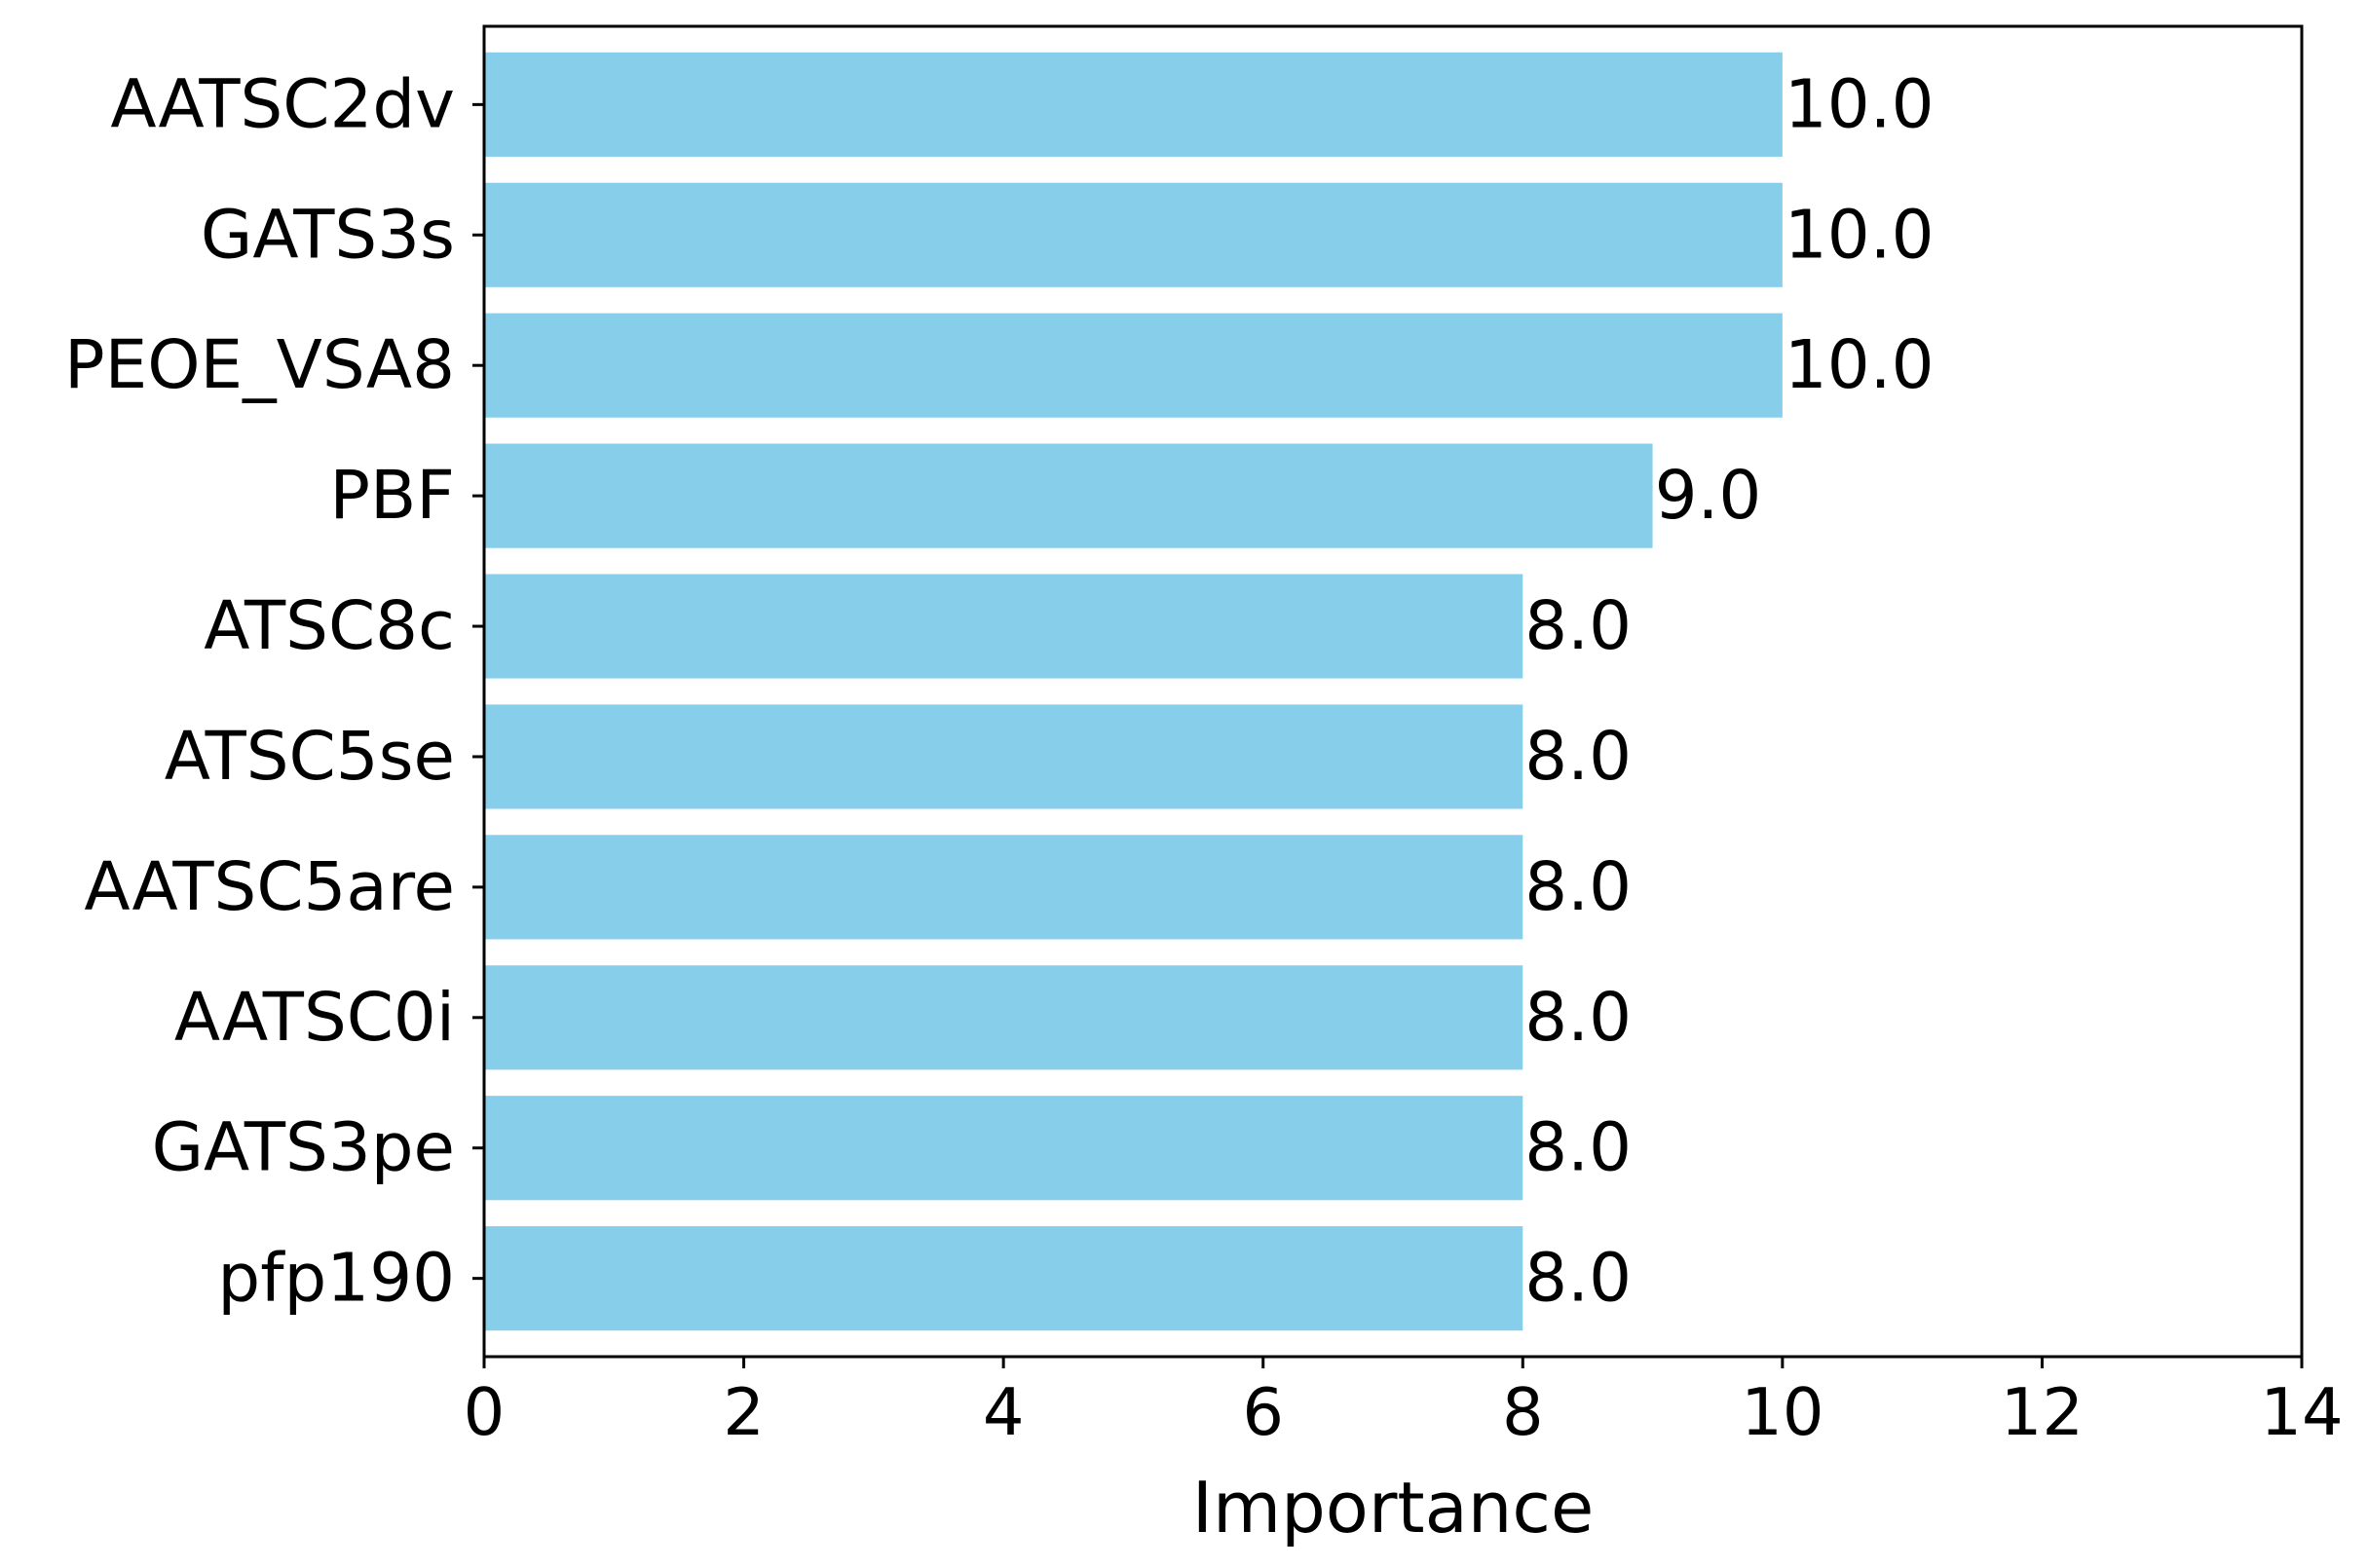 Image resolution: width=2368 pixels, height=1568 pixels. I want to click on y-tick-label-3: PBF, so click(392, 496).